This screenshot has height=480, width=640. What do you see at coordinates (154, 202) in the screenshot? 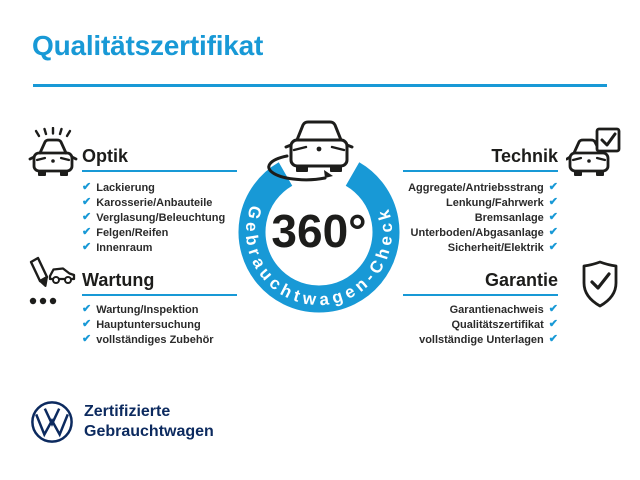
I see `list-item-label: Karosserie/Anbauteile` at bounding box center [154, 202].